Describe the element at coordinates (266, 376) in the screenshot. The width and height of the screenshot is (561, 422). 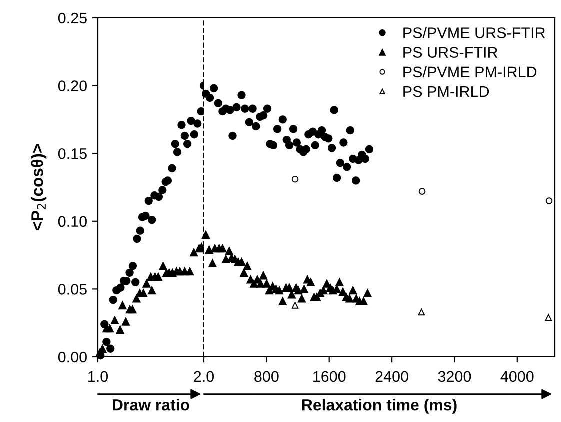
I see `x-tick-label: 800` at that location.